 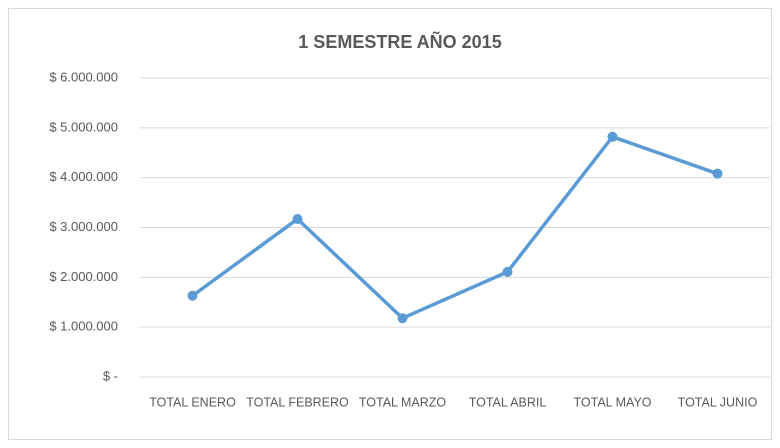 What do you see at coordinates (83, 276) in the screenshot?
I see `y-tick-label: $ 2.000.000` at bounding box center [83, 276].